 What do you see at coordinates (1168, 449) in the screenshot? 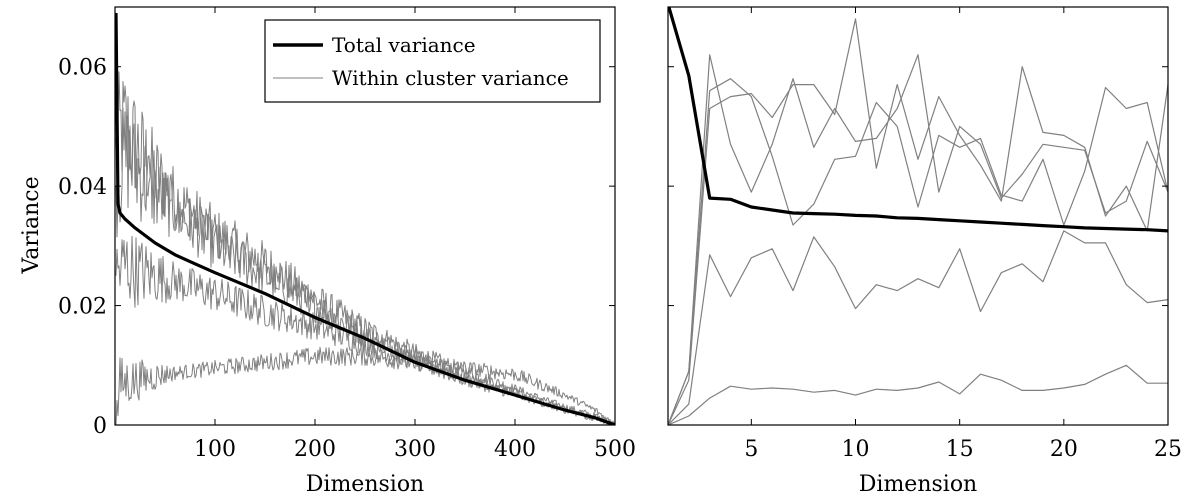
I see `right-x-tick-label-4: 25` at bounding box center [1168, 449].